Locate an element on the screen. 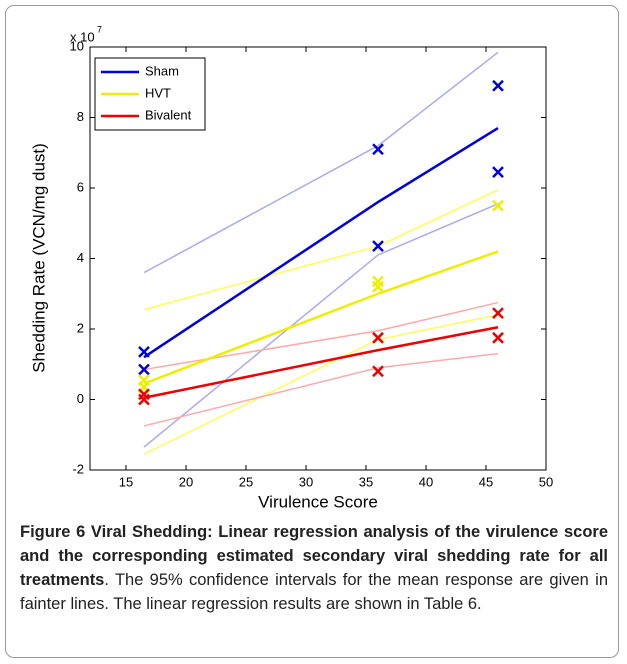 The image size is (627, 664). x-tick-label: 35 is located at coordinates (366, 481).